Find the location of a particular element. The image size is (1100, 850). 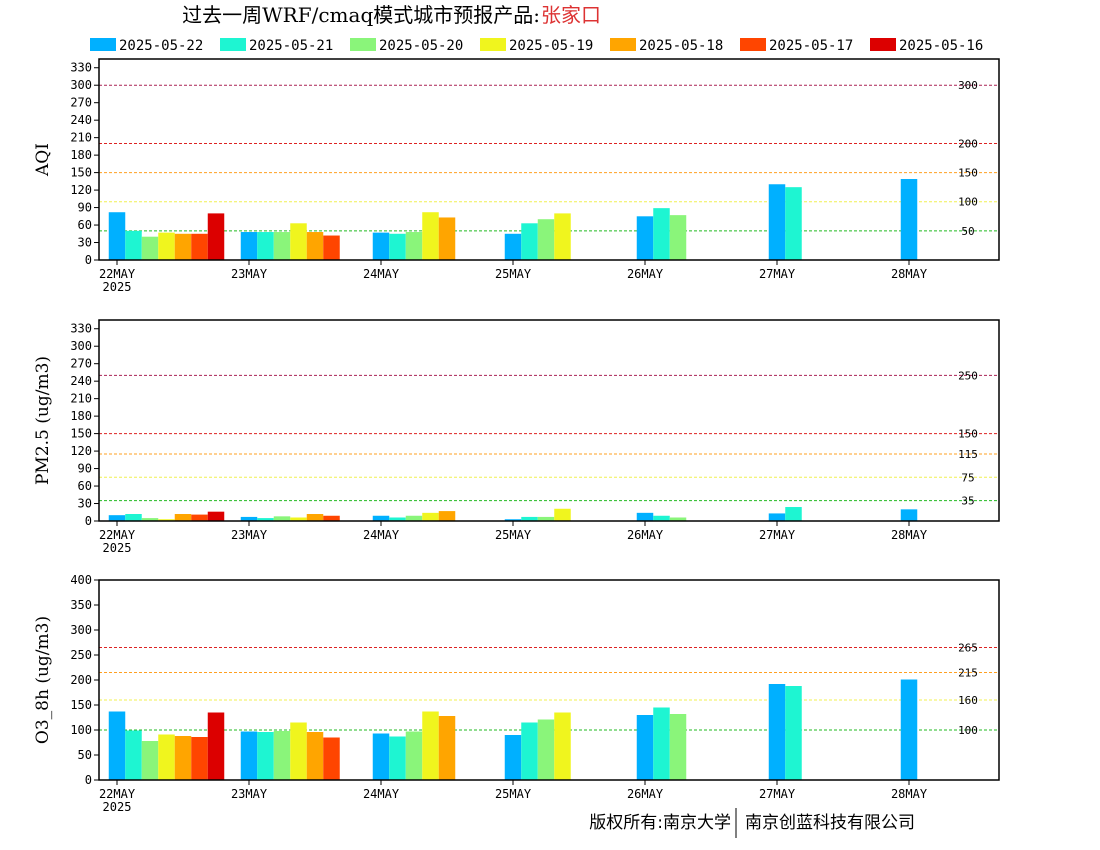

legend-label: 2025-05-22 is located at coordinates (161, 46).